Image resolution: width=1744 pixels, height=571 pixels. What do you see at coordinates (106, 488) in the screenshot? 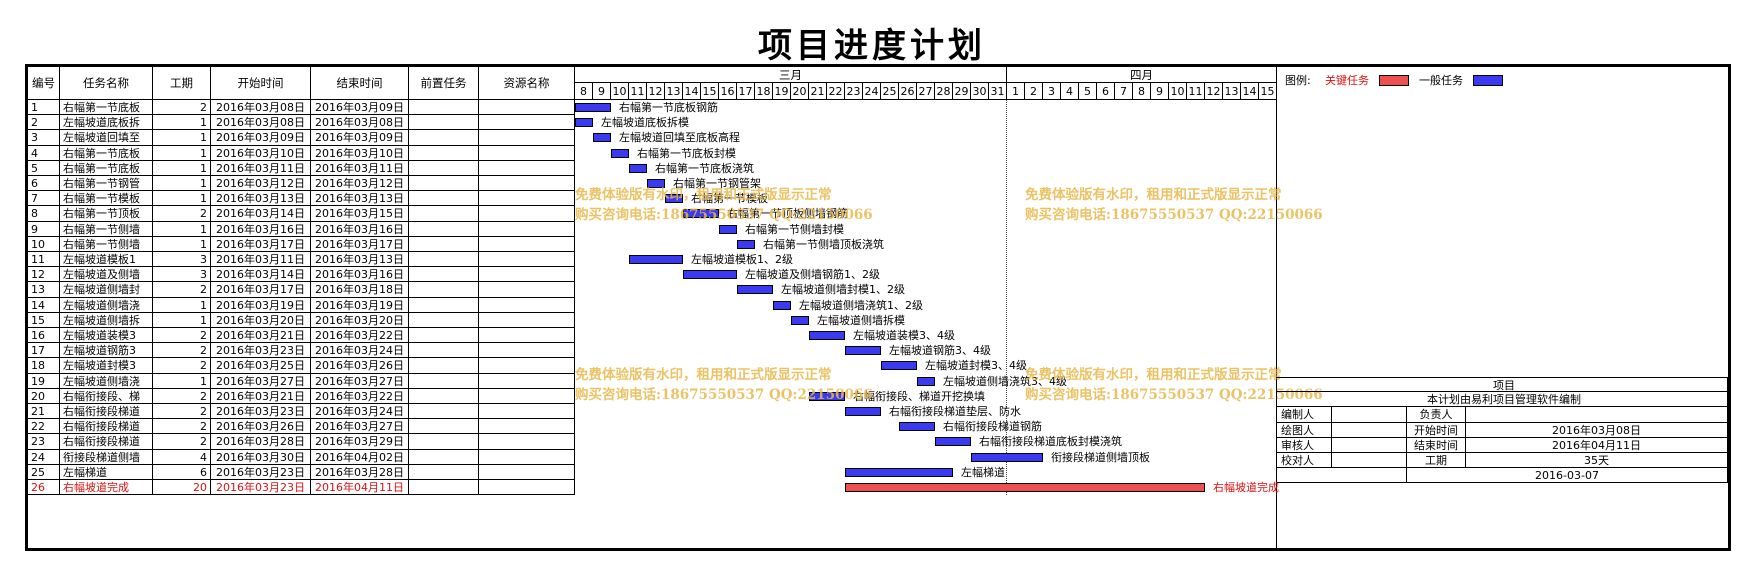
I see `task-cell-short: 右幅坡道完成` at bounding box center [106, 488].